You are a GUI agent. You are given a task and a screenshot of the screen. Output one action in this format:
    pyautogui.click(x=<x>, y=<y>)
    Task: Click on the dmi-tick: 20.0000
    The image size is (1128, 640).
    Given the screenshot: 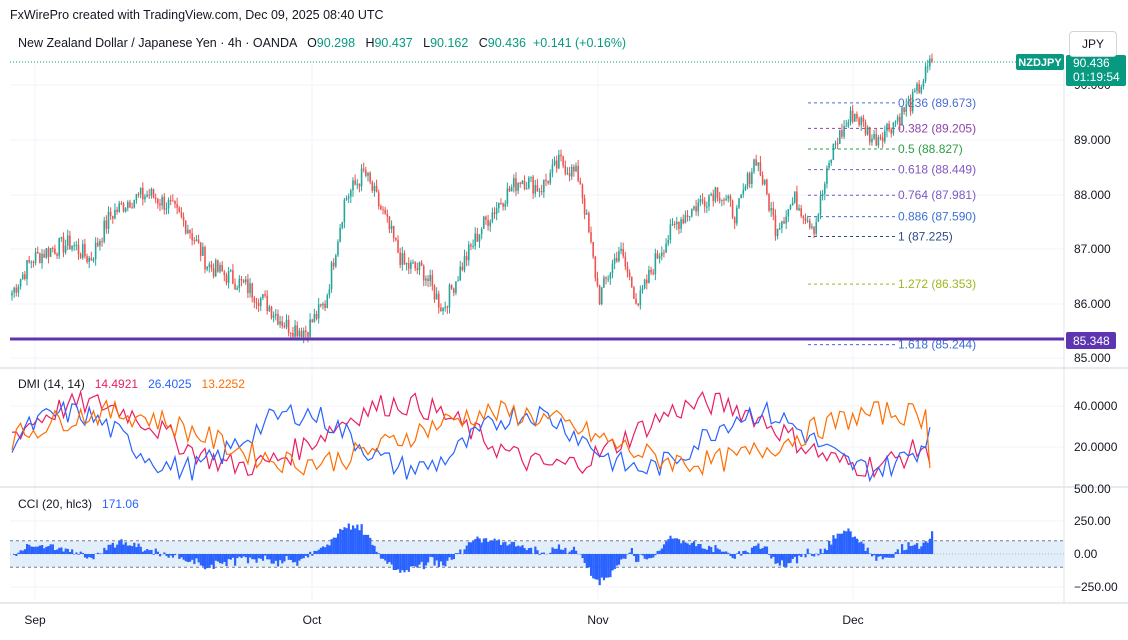 What is the action you would take?
    pyautogui.click(x=1096, y=447)
    